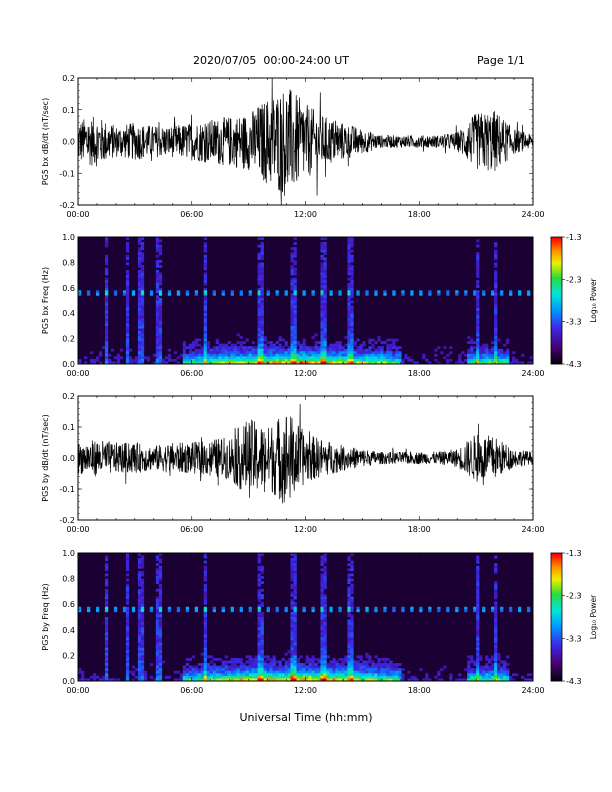  Describe the element at coordinates (305, 690) in the screenshot. I see `x-tick-label: 12:00` at that location.